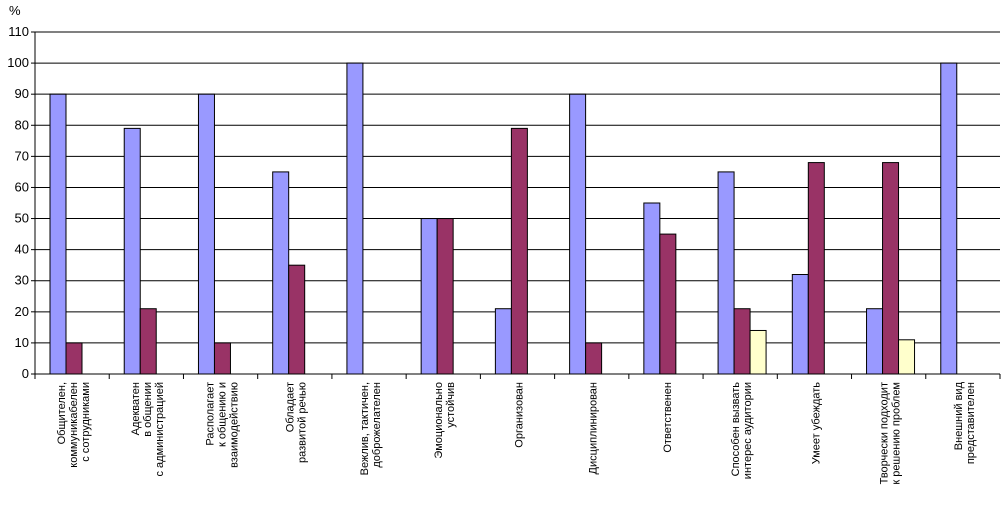  What do you see at coordinates (22, 93) in the screenshot?
I see `y-tick-label: 90` at bounding box center [22, 93].